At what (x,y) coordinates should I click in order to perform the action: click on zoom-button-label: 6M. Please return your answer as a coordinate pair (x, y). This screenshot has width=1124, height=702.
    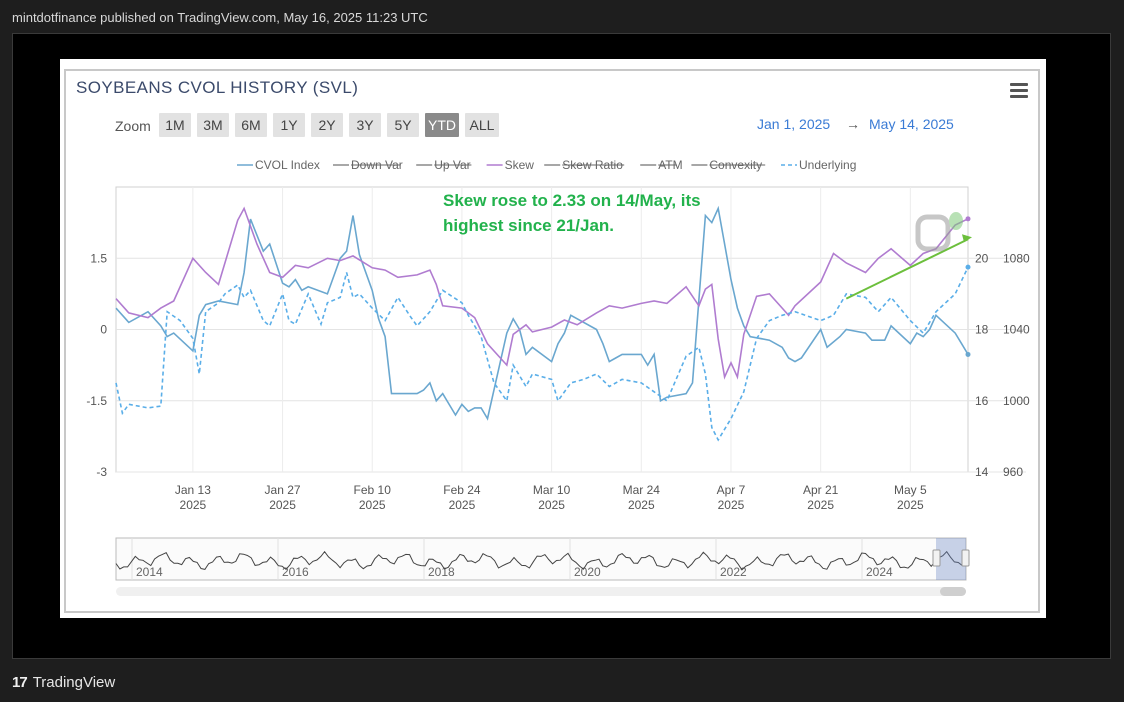
    Looking at the image, I should click on (250, 125).